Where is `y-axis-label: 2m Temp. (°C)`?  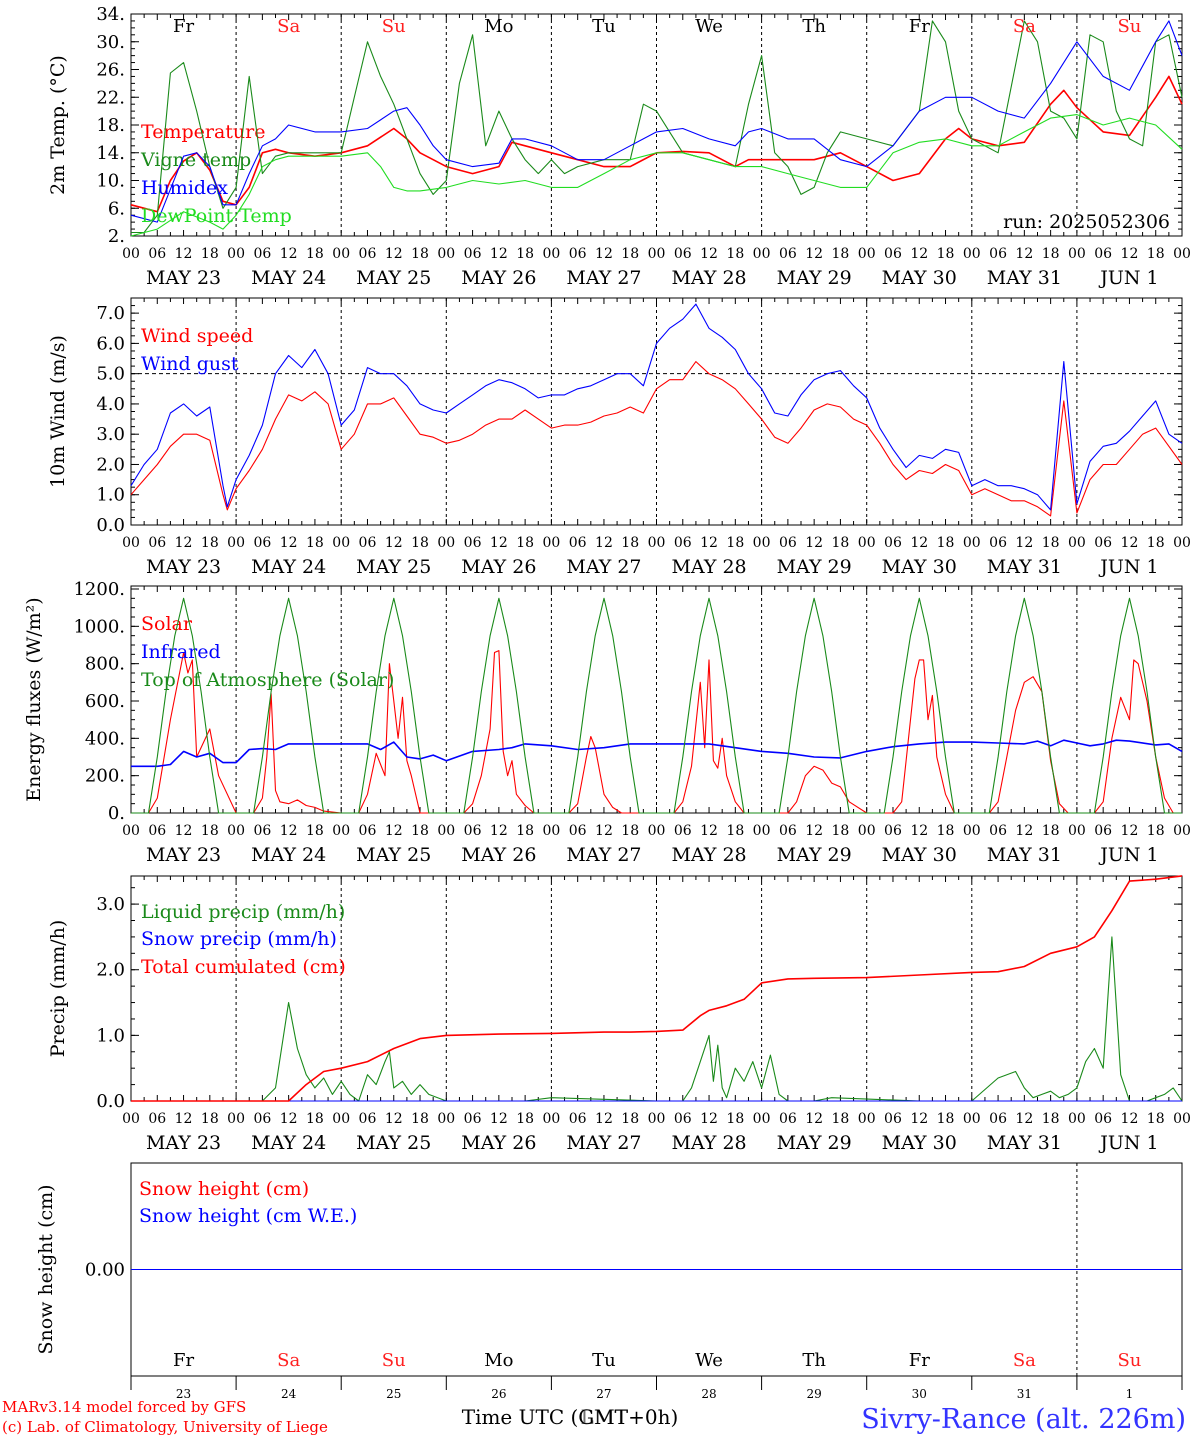
y-axis-label: 2m Temp. (°C) is located at coordinates (58, 125).